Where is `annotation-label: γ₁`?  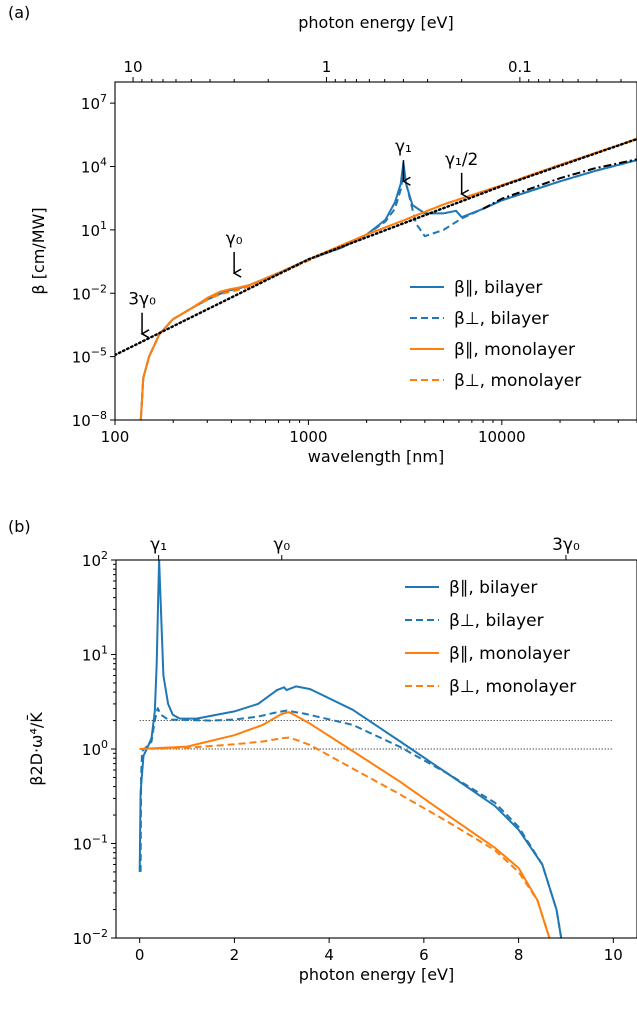 annotation-label: γ₁ is located at coordinates (403, 147).